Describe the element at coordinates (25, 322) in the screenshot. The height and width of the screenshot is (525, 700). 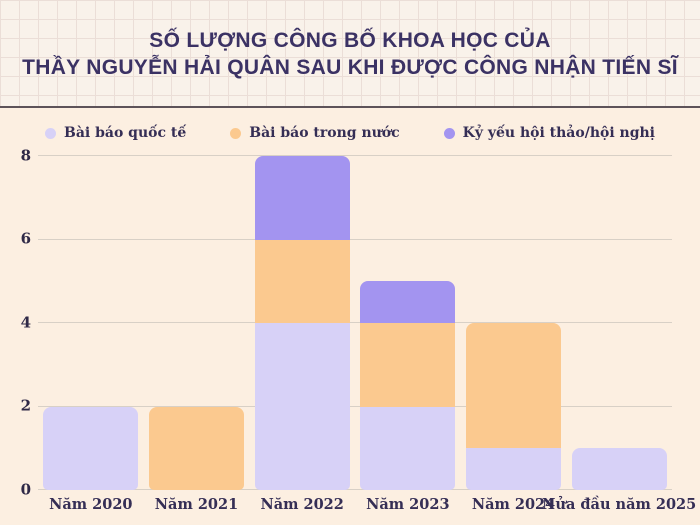
I see `y-axis-tick-label: 4` at that location.